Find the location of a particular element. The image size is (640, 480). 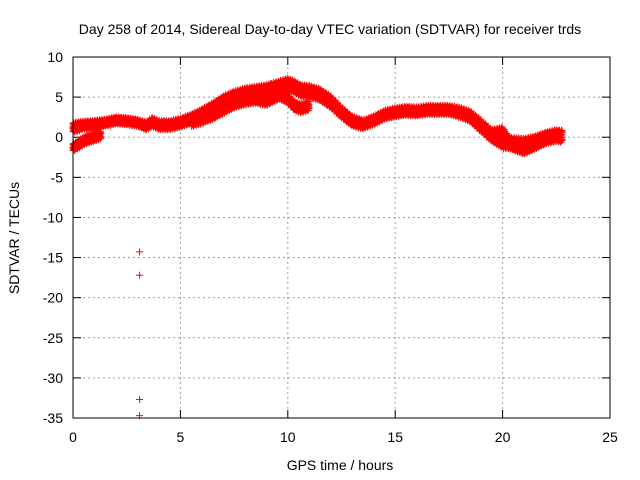

x-tick-label: 5 is located at coordinates (181, 437).